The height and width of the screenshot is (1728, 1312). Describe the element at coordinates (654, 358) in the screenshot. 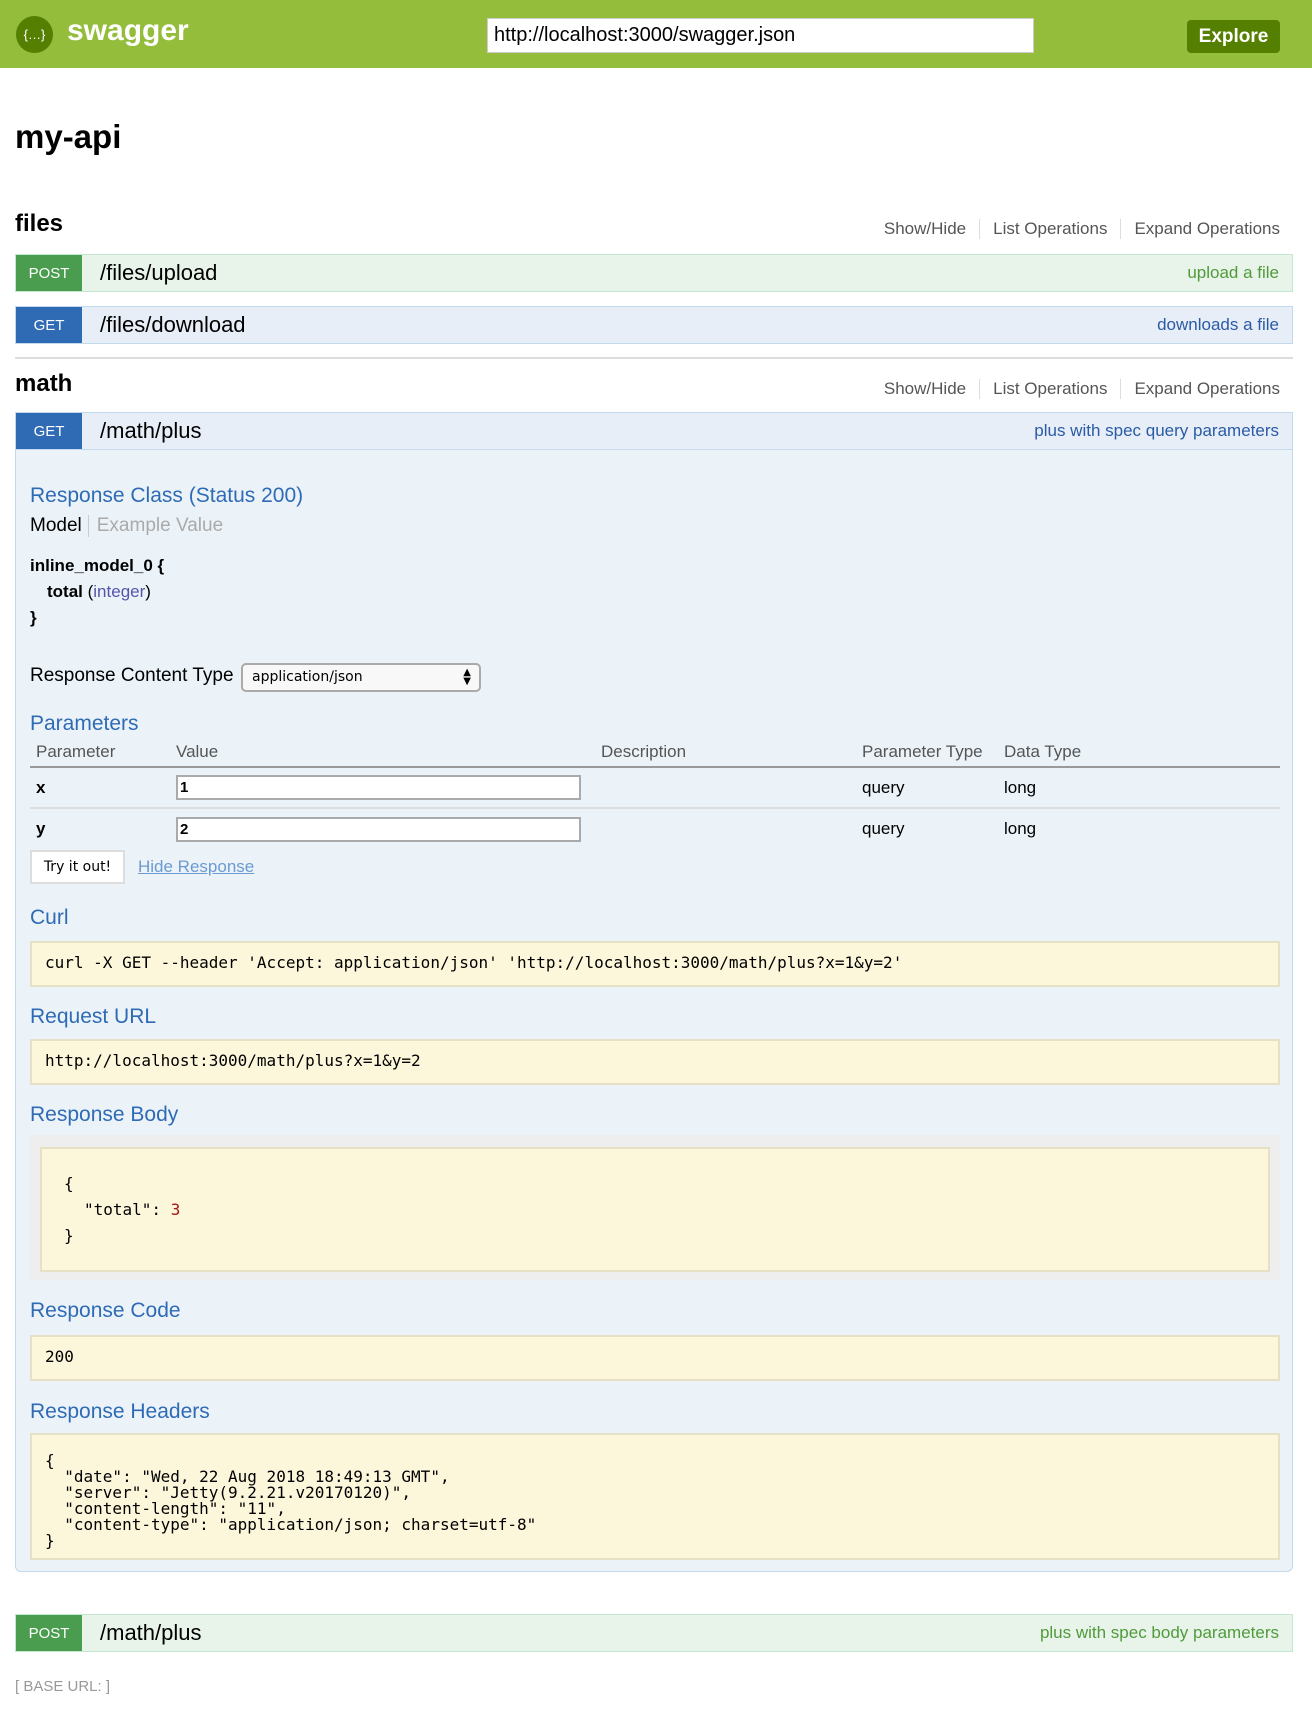

I see `section-divider` at that location.